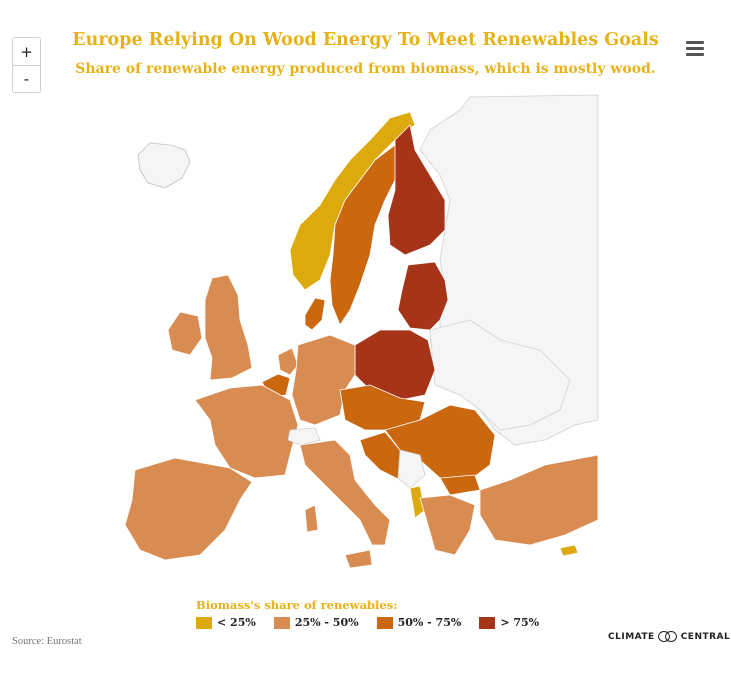 The image size is (731, 676). What do you see at coordinates (288, 361) in the screenshot?
I see `benelux-region` at bounding box center [288, 361].